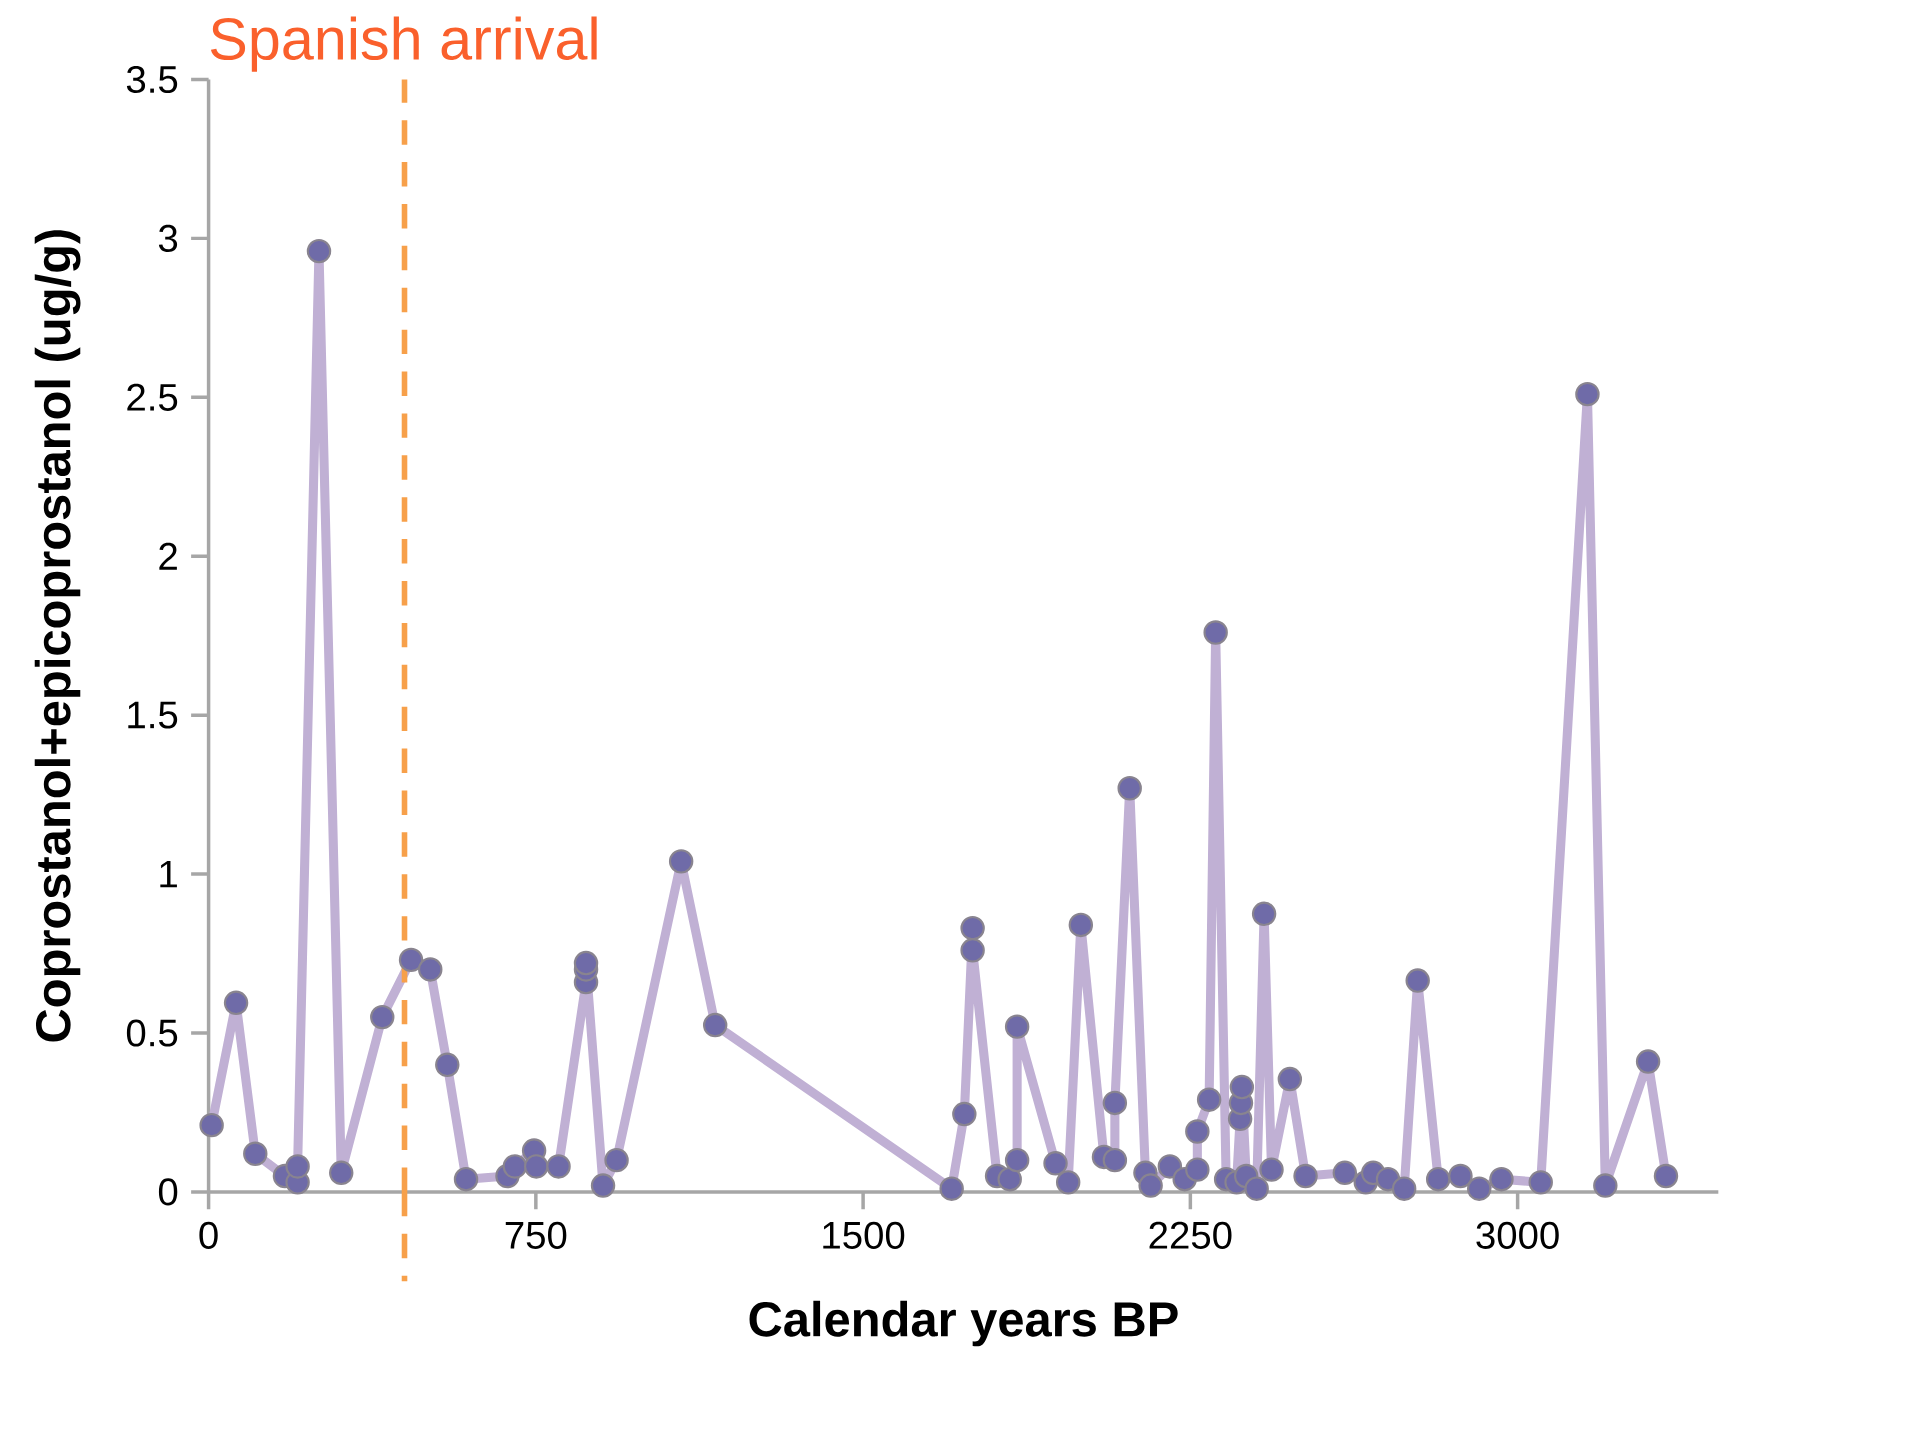 Image resolution: width=1917 pixels, height=1430 pixels. I want to click on y-tick-label: 0, so click(168, 1192).